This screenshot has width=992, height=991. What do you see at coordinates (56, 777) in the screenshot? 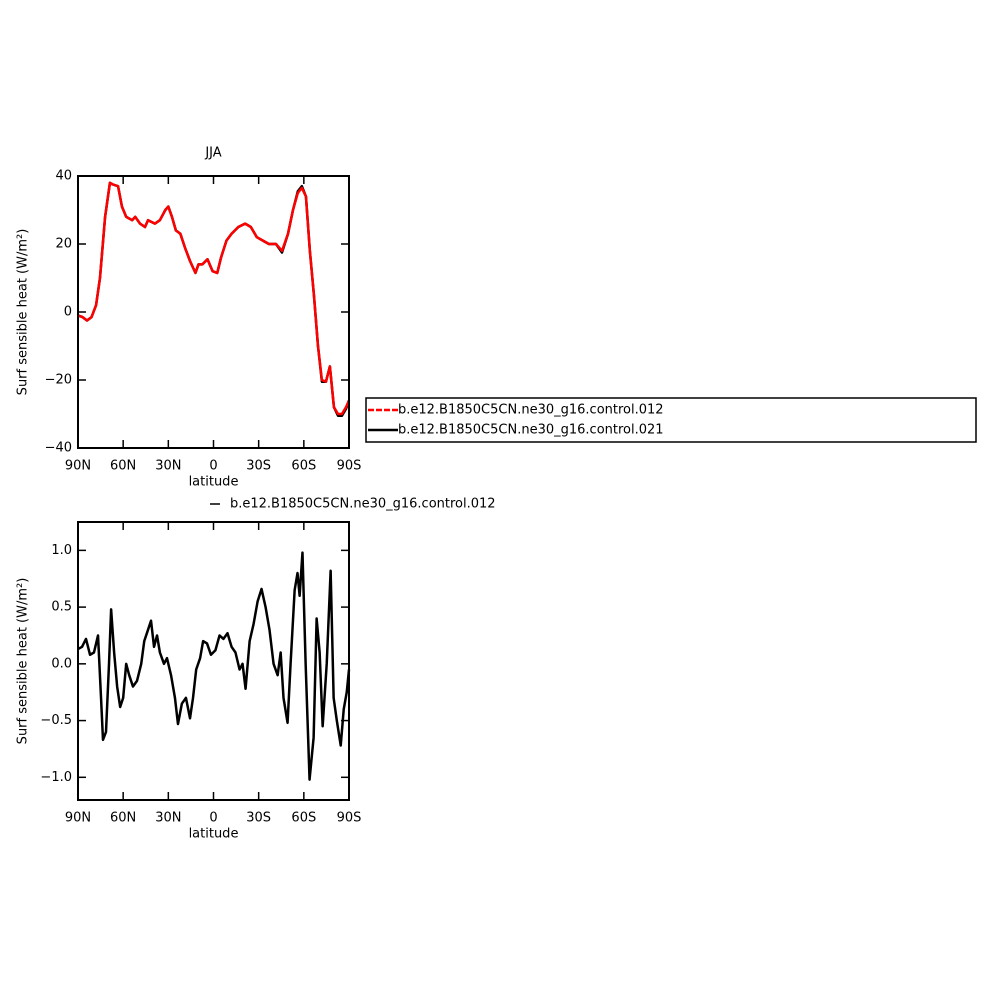
I see `y-tick-label: −1.0` at bounding box center [56, 777].